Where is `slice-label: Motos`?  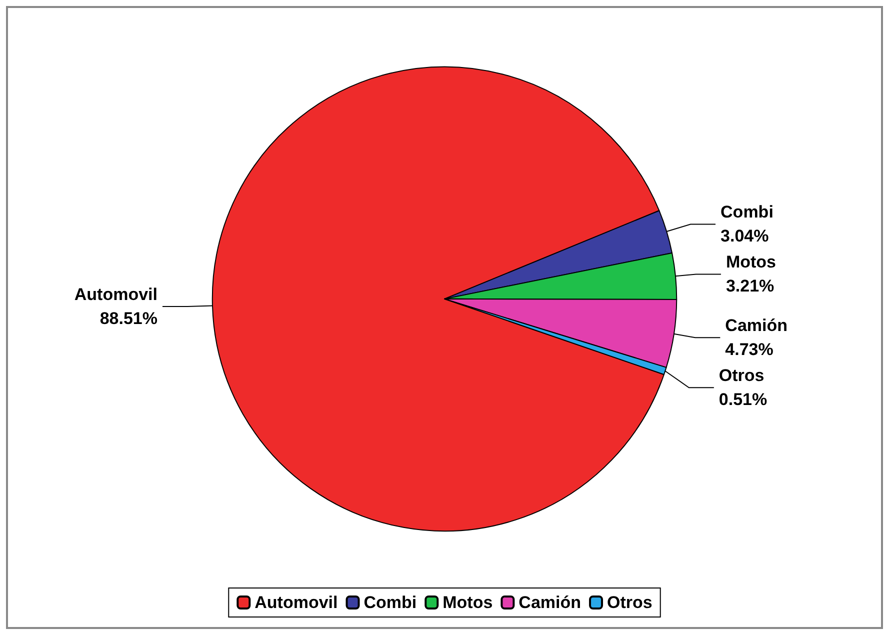
slice-label: Motos is located at coordinates (751, 262).